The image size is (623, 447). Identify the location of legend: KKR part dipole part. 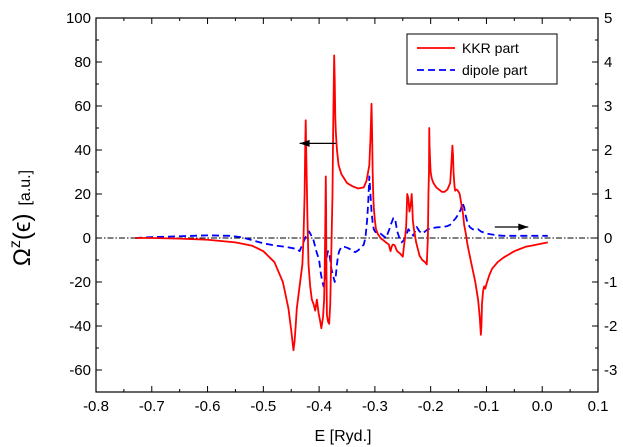
(482, 59).